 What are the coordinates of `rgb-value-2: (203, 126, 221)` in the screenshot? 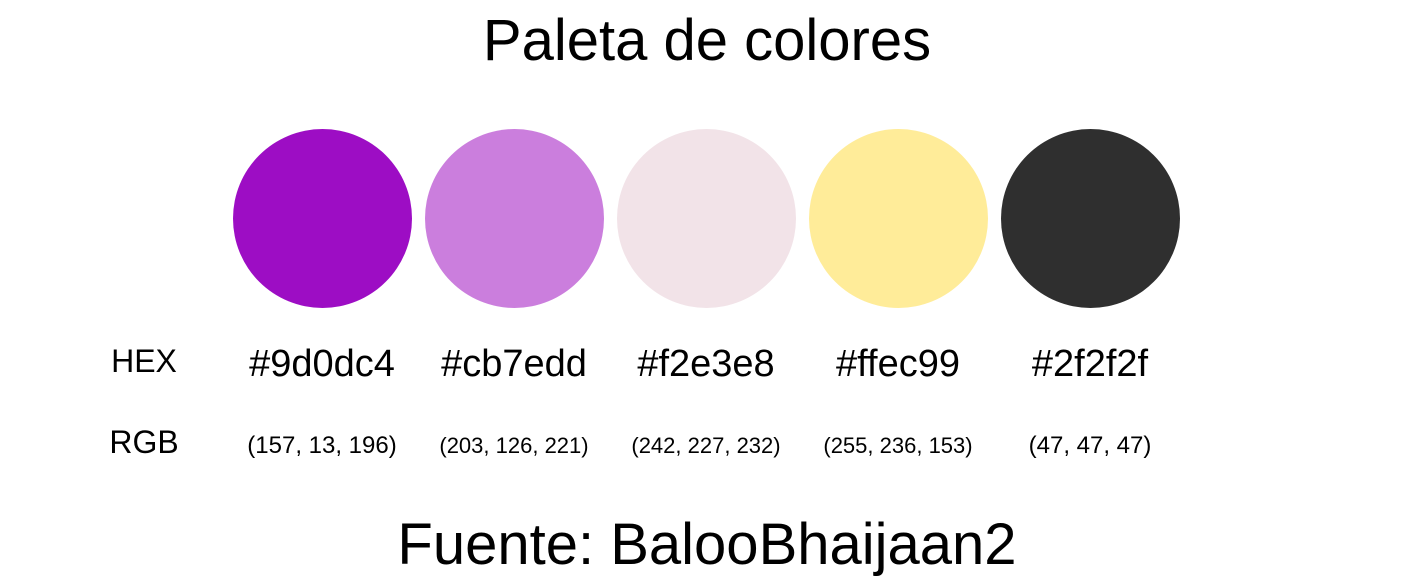 It's located at (514, 445).